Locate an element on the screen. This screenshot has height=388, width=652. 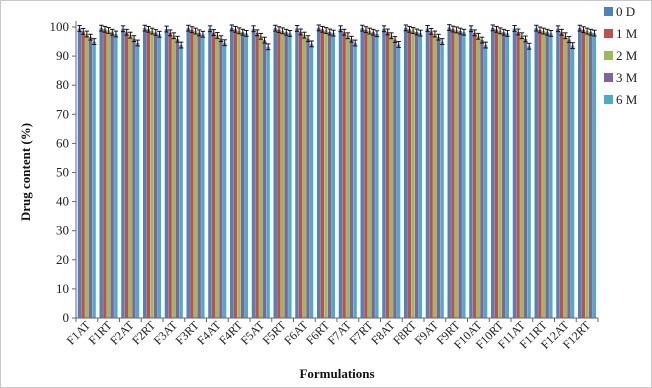
y-tick-label: 80 is located at coordinates (62, 84).